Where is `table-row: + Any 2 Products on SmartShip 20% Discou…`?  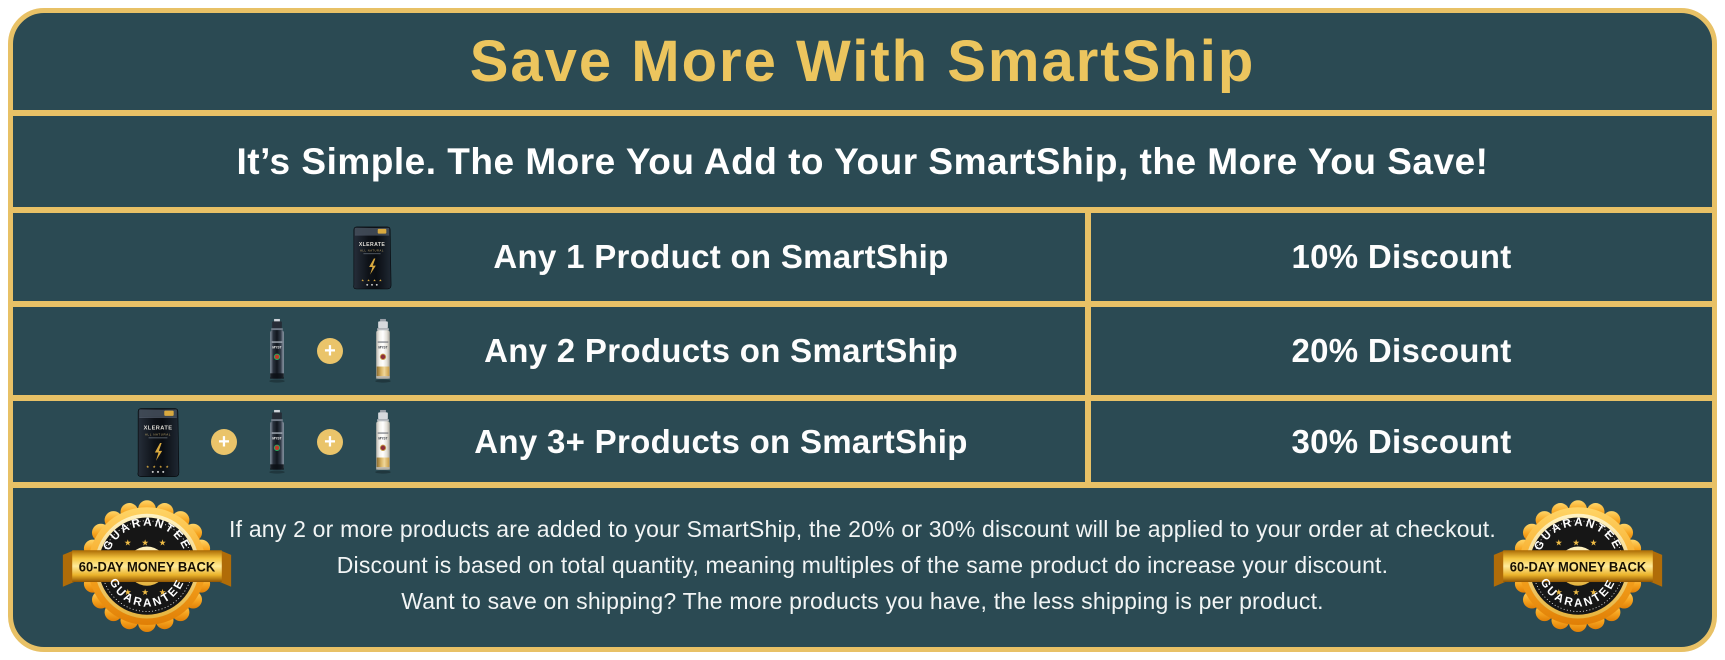
table-row: + Any 2 Products on SmartShip 20% Discou… is located at coordinates (862, 354).